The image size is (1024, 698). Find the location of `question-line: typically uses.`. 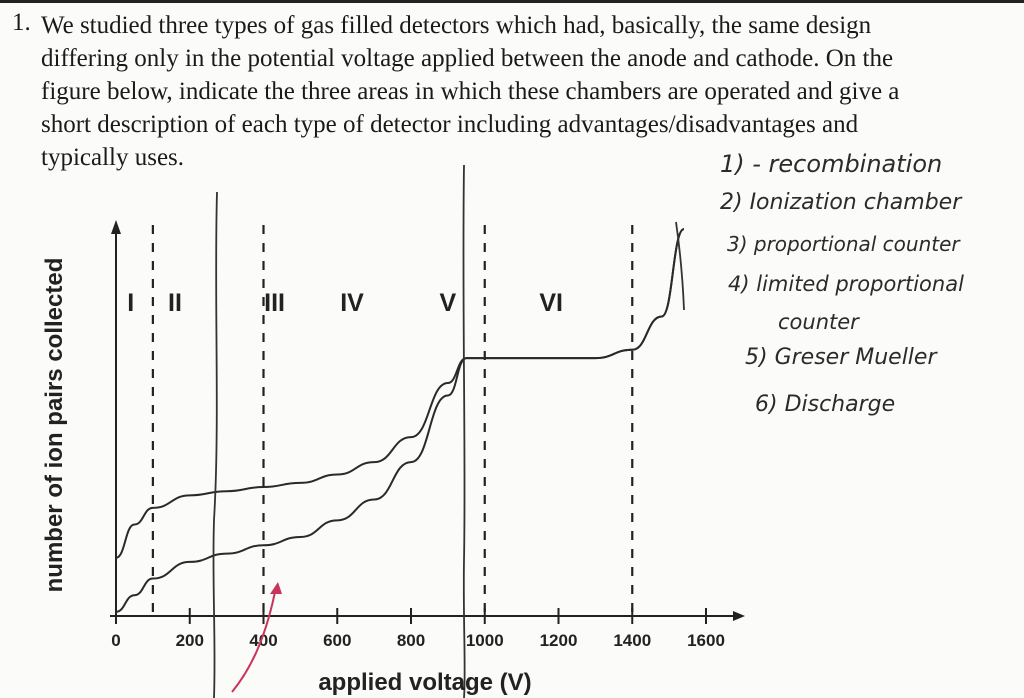

question-line: typically uses. is located at coordinates (113, 157).